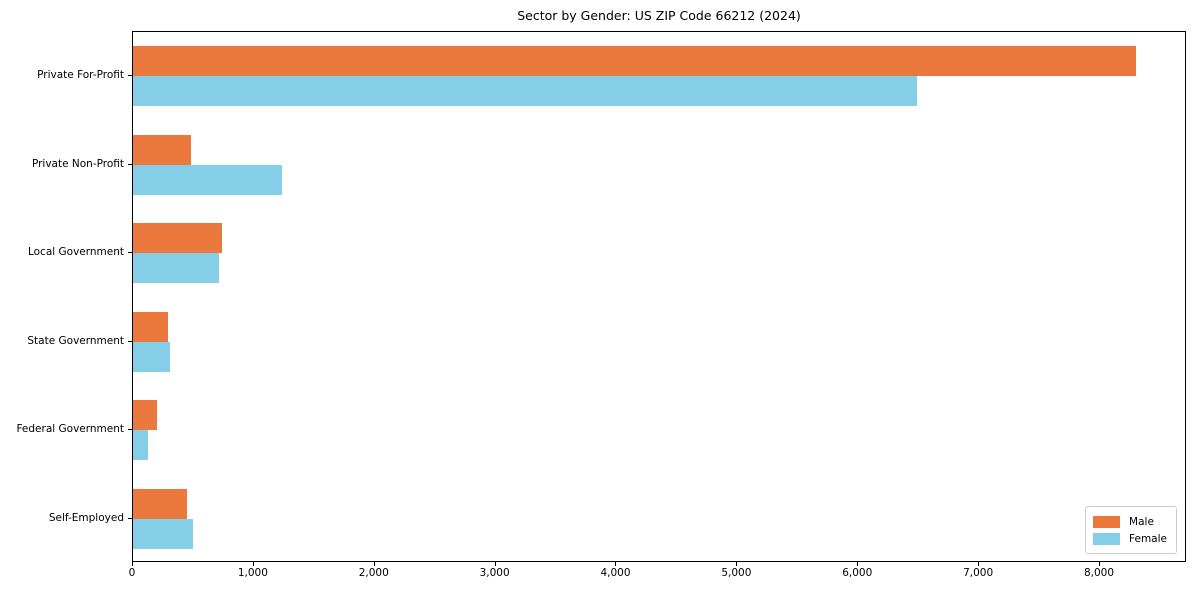 The width and height of the screenshot is (1200, 600). I want to click on legend: Male Female, so click(1131, 530).